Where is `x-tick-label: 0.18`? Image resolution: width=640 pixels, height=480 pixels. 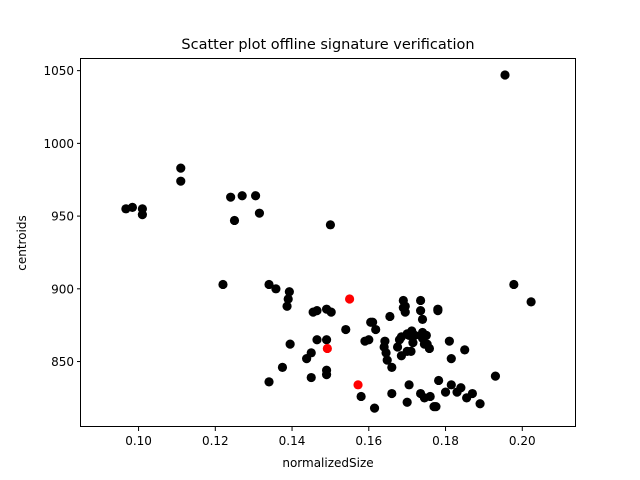 x-tick-label: 0.18 is located at coordinates (445, 441).